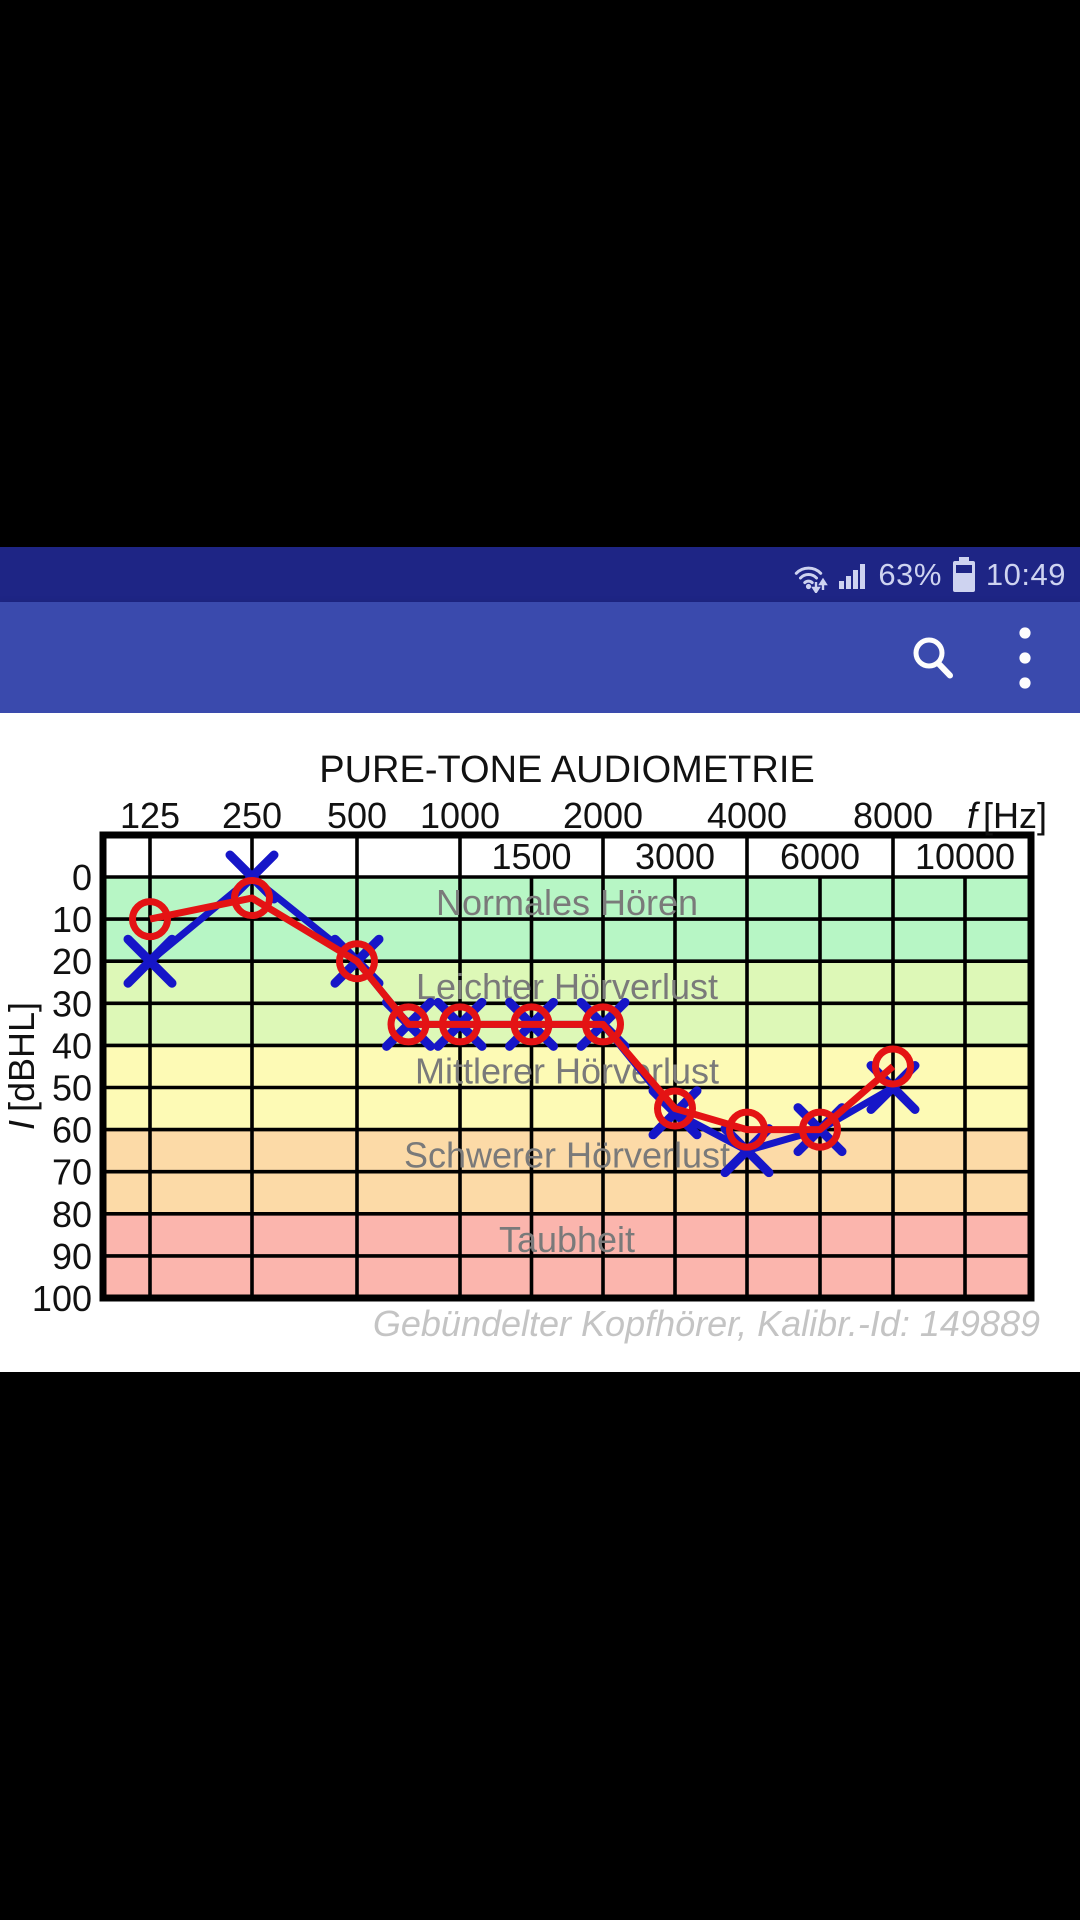 This screenshot has height=1920, width=1080. What do you see at coordinates (567, 770) in the screenshot?
I see `chart-title: PURE-TONE AUDIOMETRIE` at bounding box center [567, 770].